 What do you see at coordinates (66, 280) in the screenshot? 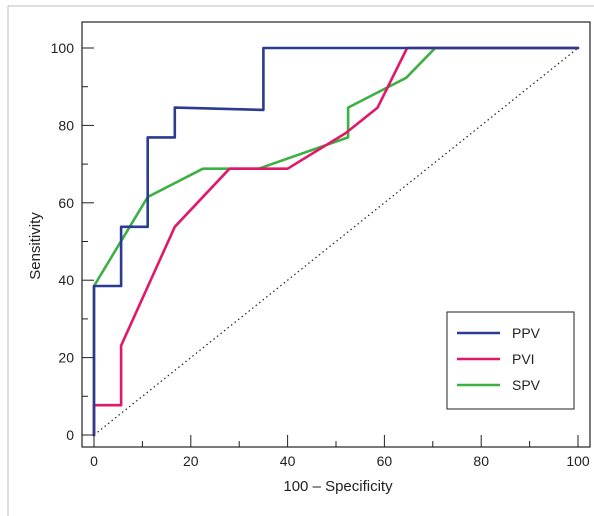
I see `y-tick-label: 40` at bounding box center [66, 280].